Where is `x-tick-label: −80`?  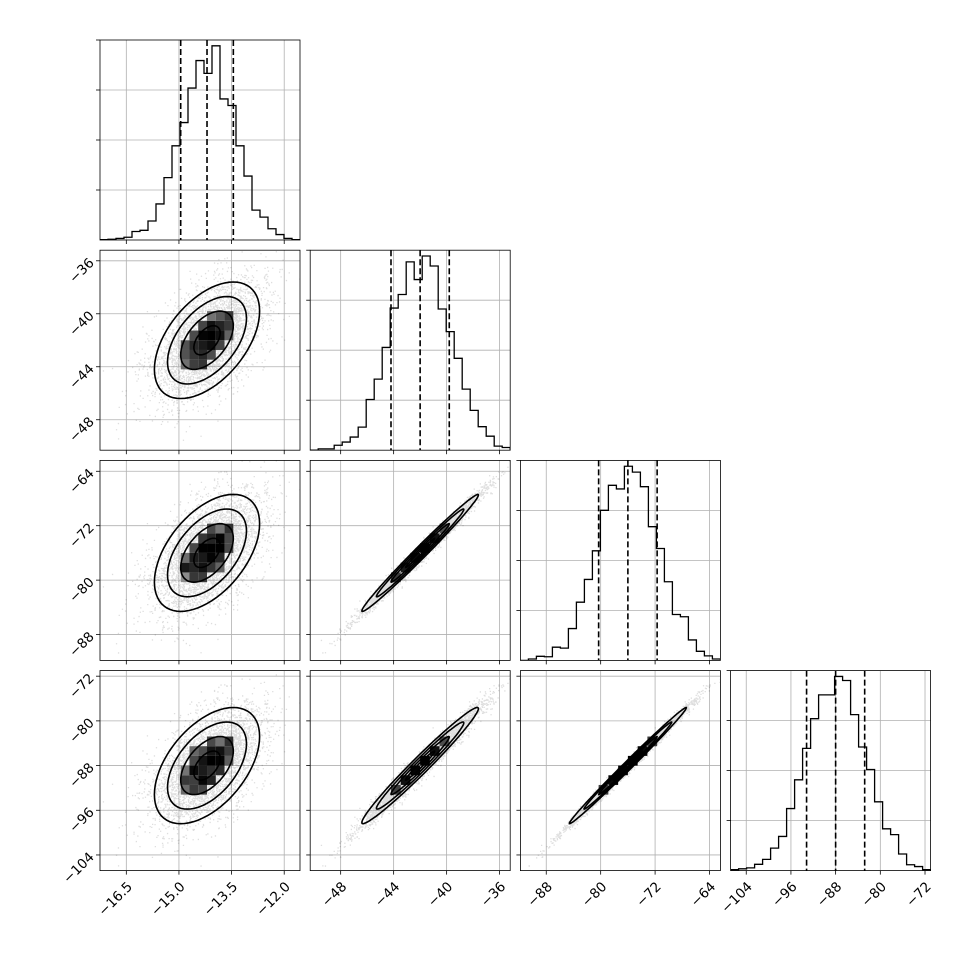 x-tick-label: −80 is located at coordinates (873, 894).